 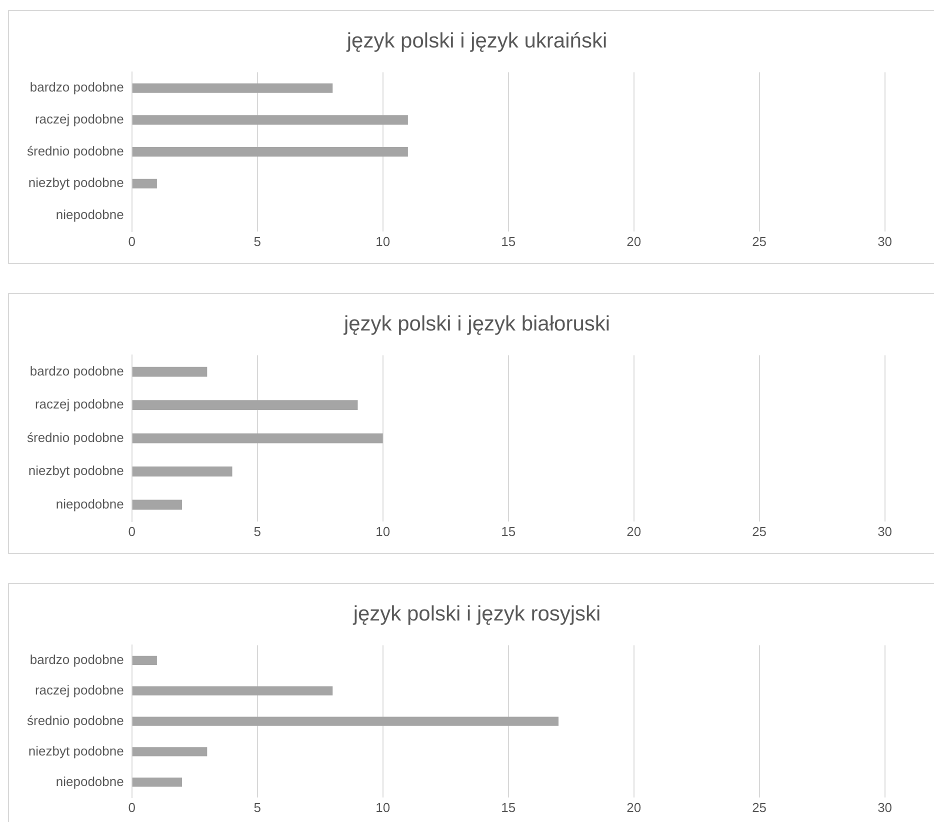 What do you see at coordinates (477, 40) in the screenshot?
I see `chart-title: język polski i język ukraiński` at bounding box center [477, 40].